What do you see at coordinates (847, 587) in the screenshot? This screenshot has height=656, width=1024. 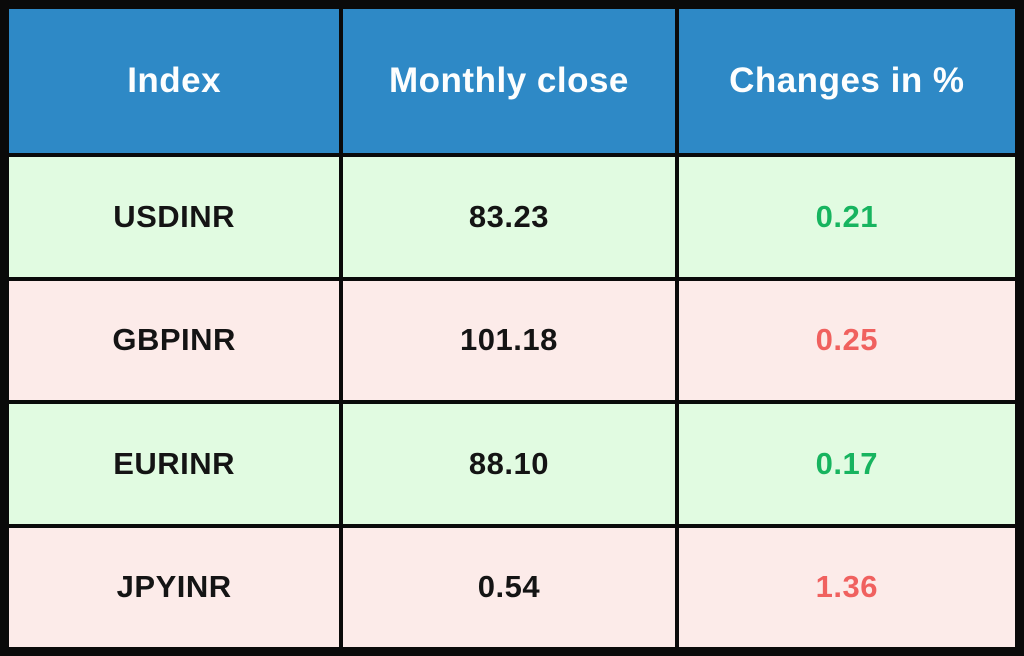 I see `change-pct-cell: 1.36` at bounding box center [847, 587].